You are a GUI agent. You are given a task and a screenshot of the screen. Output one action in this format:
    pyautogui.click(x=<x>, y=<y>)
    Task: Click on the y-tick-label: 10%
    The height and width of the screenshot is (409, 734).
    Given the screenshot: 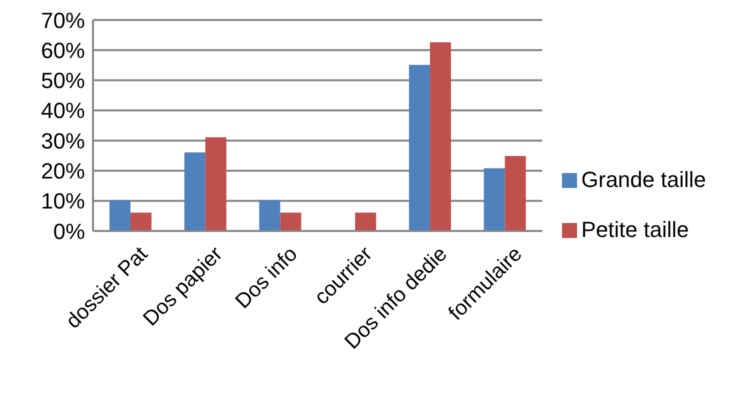 What is the action you would take?
    pyautogui.click(x=62, y=201)
    